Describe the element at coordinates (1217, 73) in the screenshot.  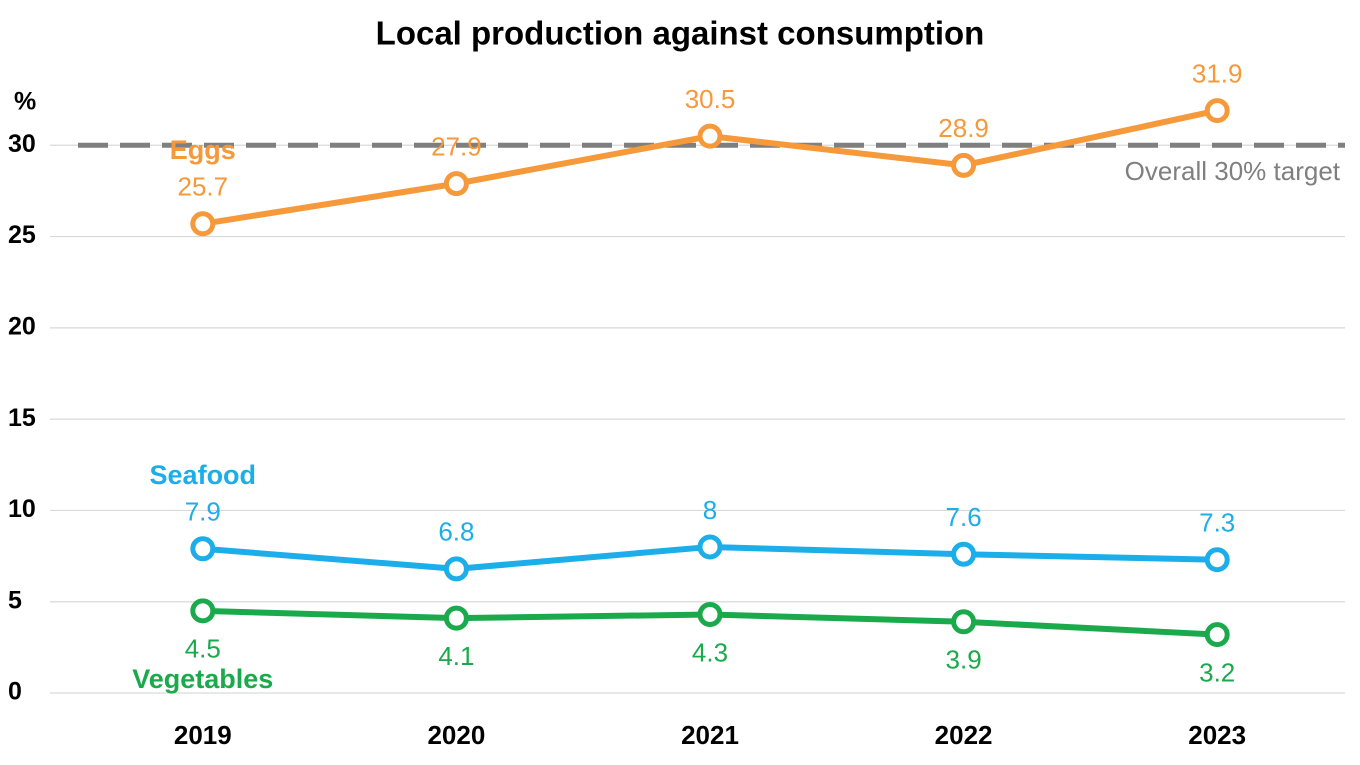
I see `value-label: 31.9` at that location.